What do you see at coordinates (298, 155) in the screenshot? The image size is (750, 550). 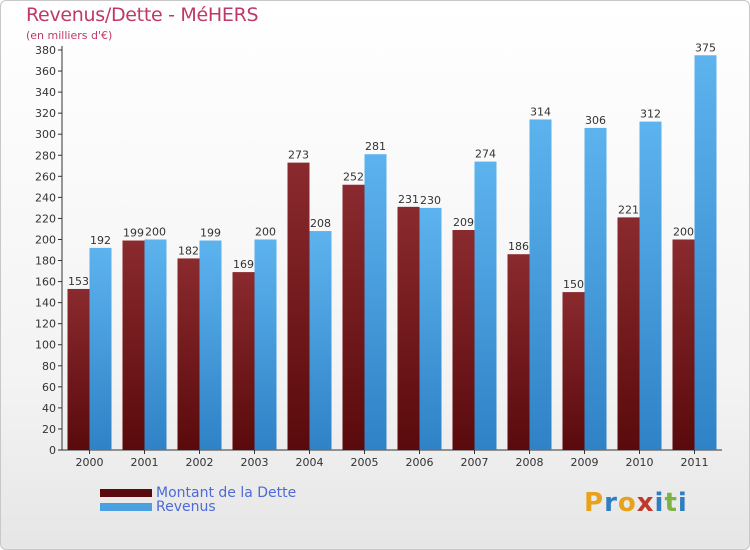 I see `debt-bar-label: 273` at bounding box center [298, 155].